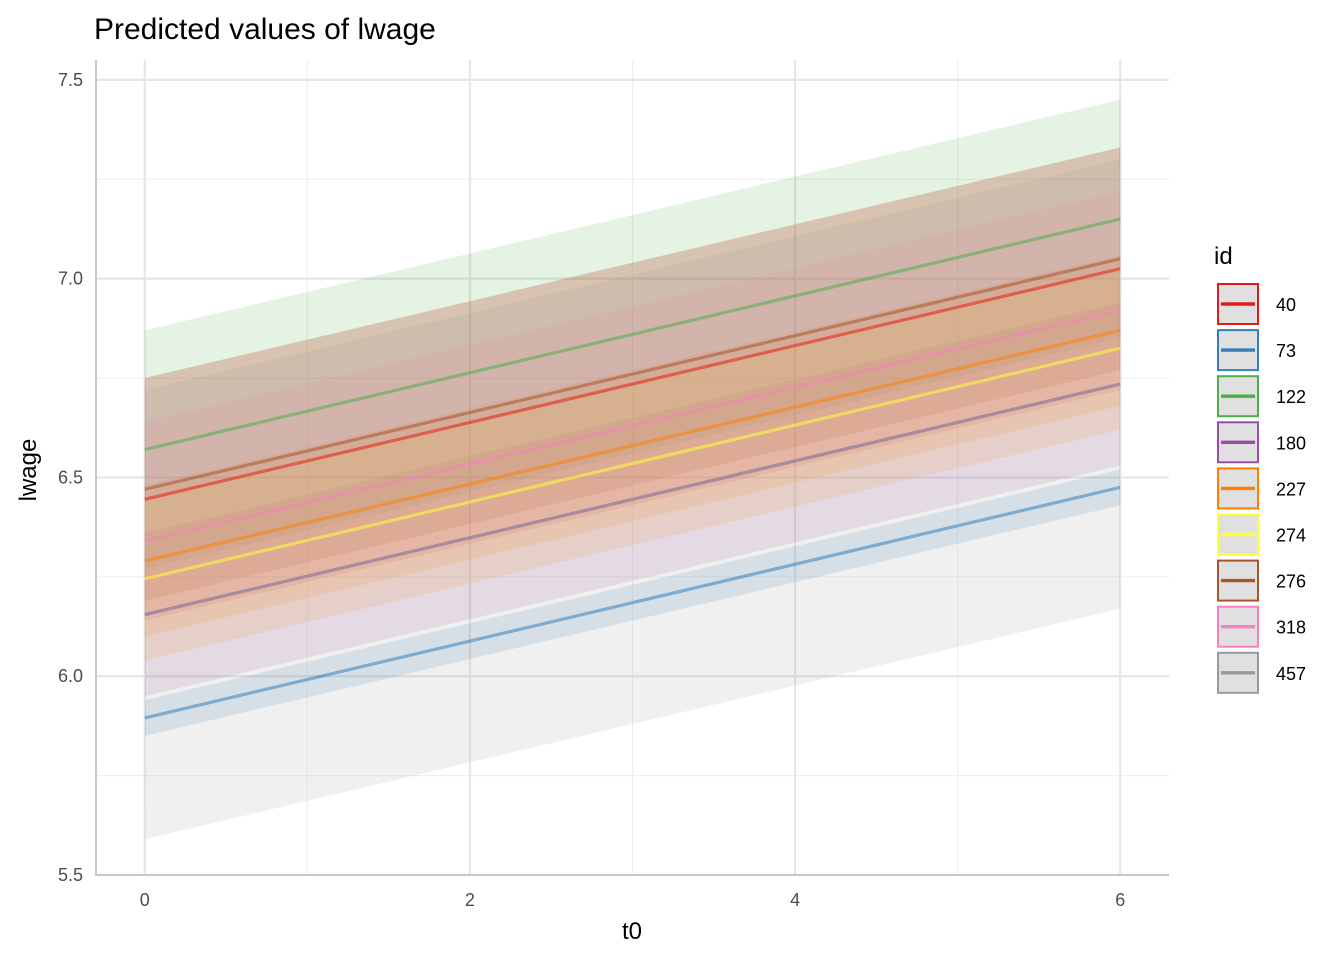 The height and width of the screenshot is (960, 1344). What do you see at coordinates (1261, 534) in the screenshot?
I see `legend-item-274: 274` at bounding box center [1261, 534].